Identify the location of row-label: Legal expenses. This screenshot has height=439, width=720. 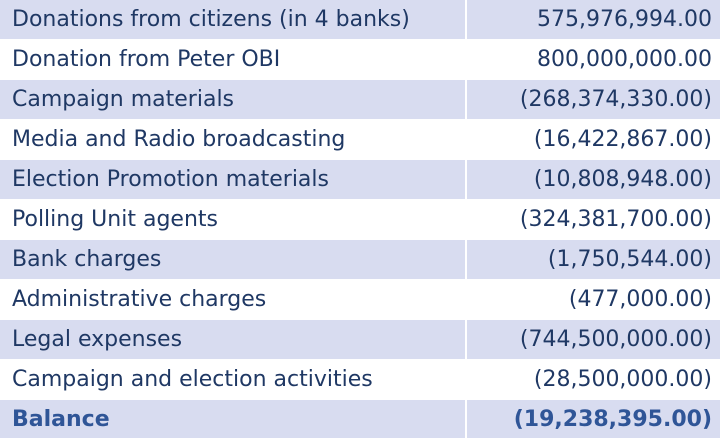
(233, 339).